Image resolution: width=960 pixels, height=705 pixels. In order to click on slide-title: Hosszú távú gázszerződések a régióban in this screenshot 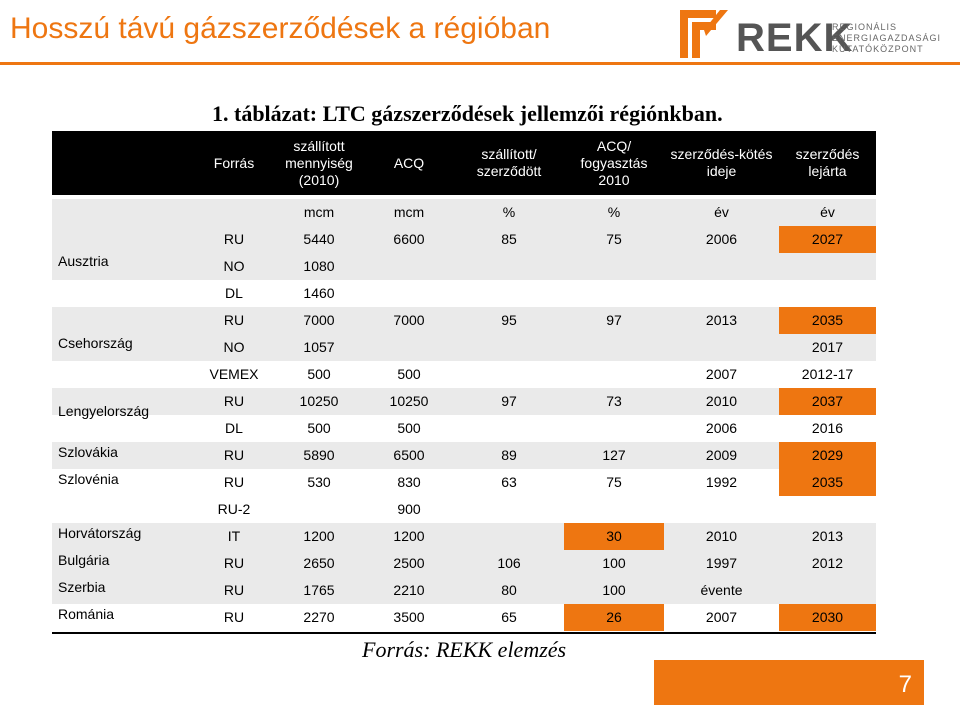, I will do `click(280, 28)`.